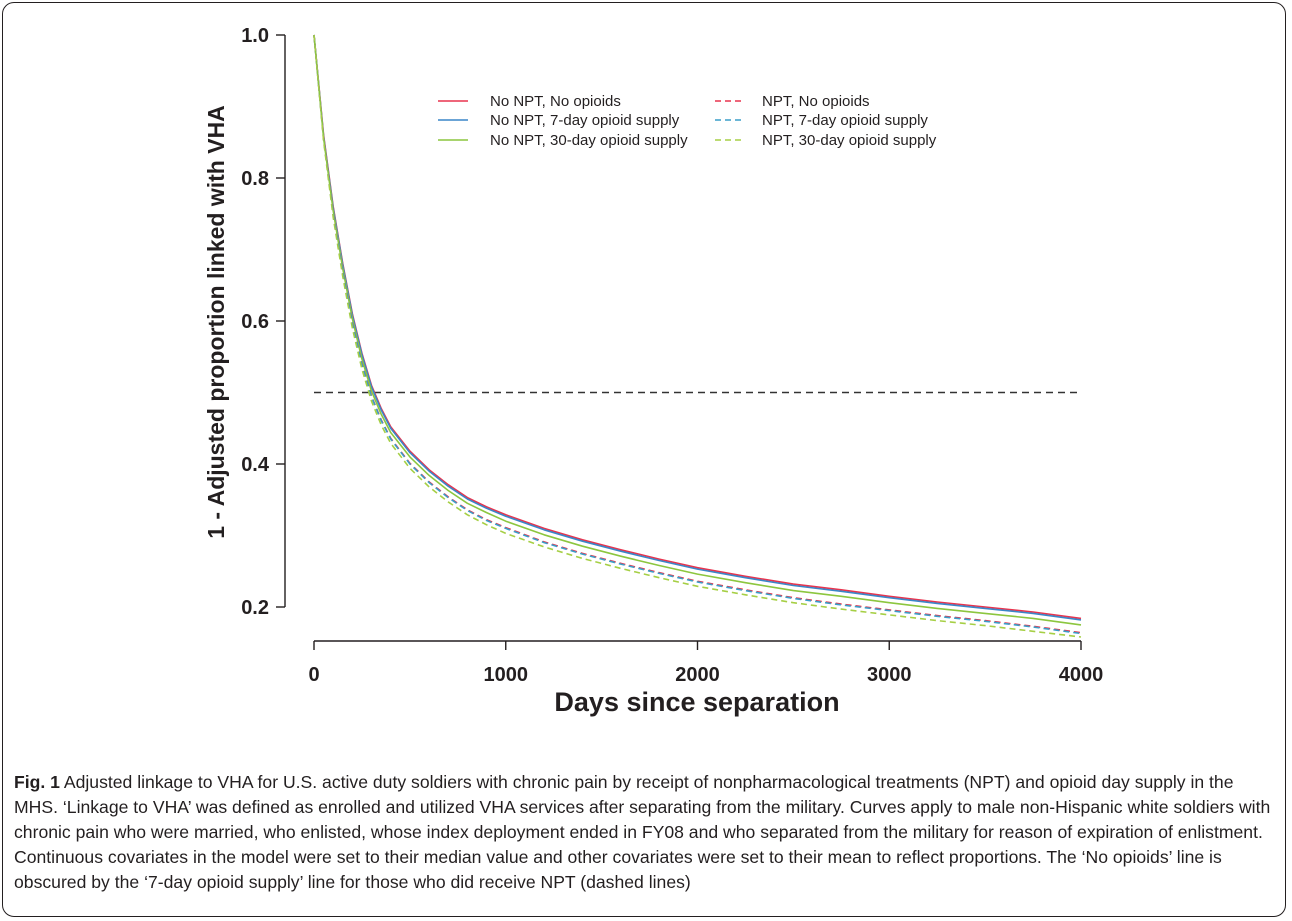  I want to click on figure-label: Fig. 1, so click(37, 782).